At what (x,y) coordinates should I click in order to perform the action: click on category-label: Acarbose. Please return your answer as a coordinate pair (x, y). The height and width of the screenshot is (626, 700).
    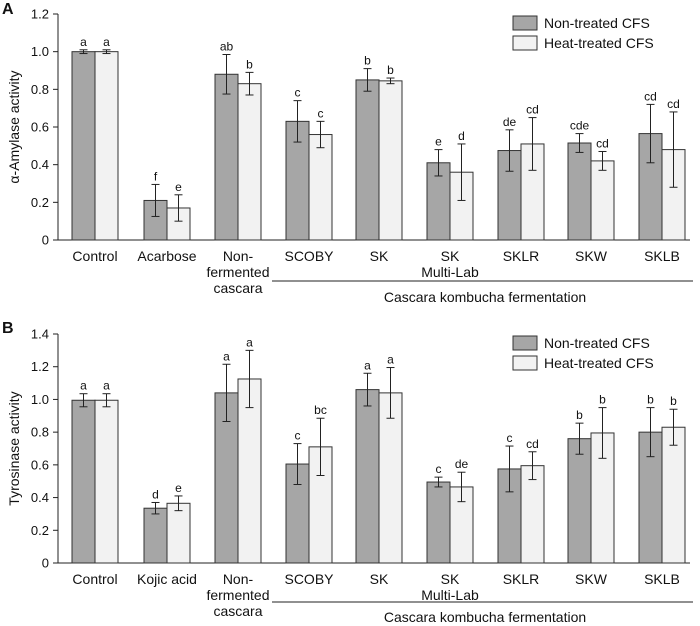
    Looking at the image, I should click on (166, 256).